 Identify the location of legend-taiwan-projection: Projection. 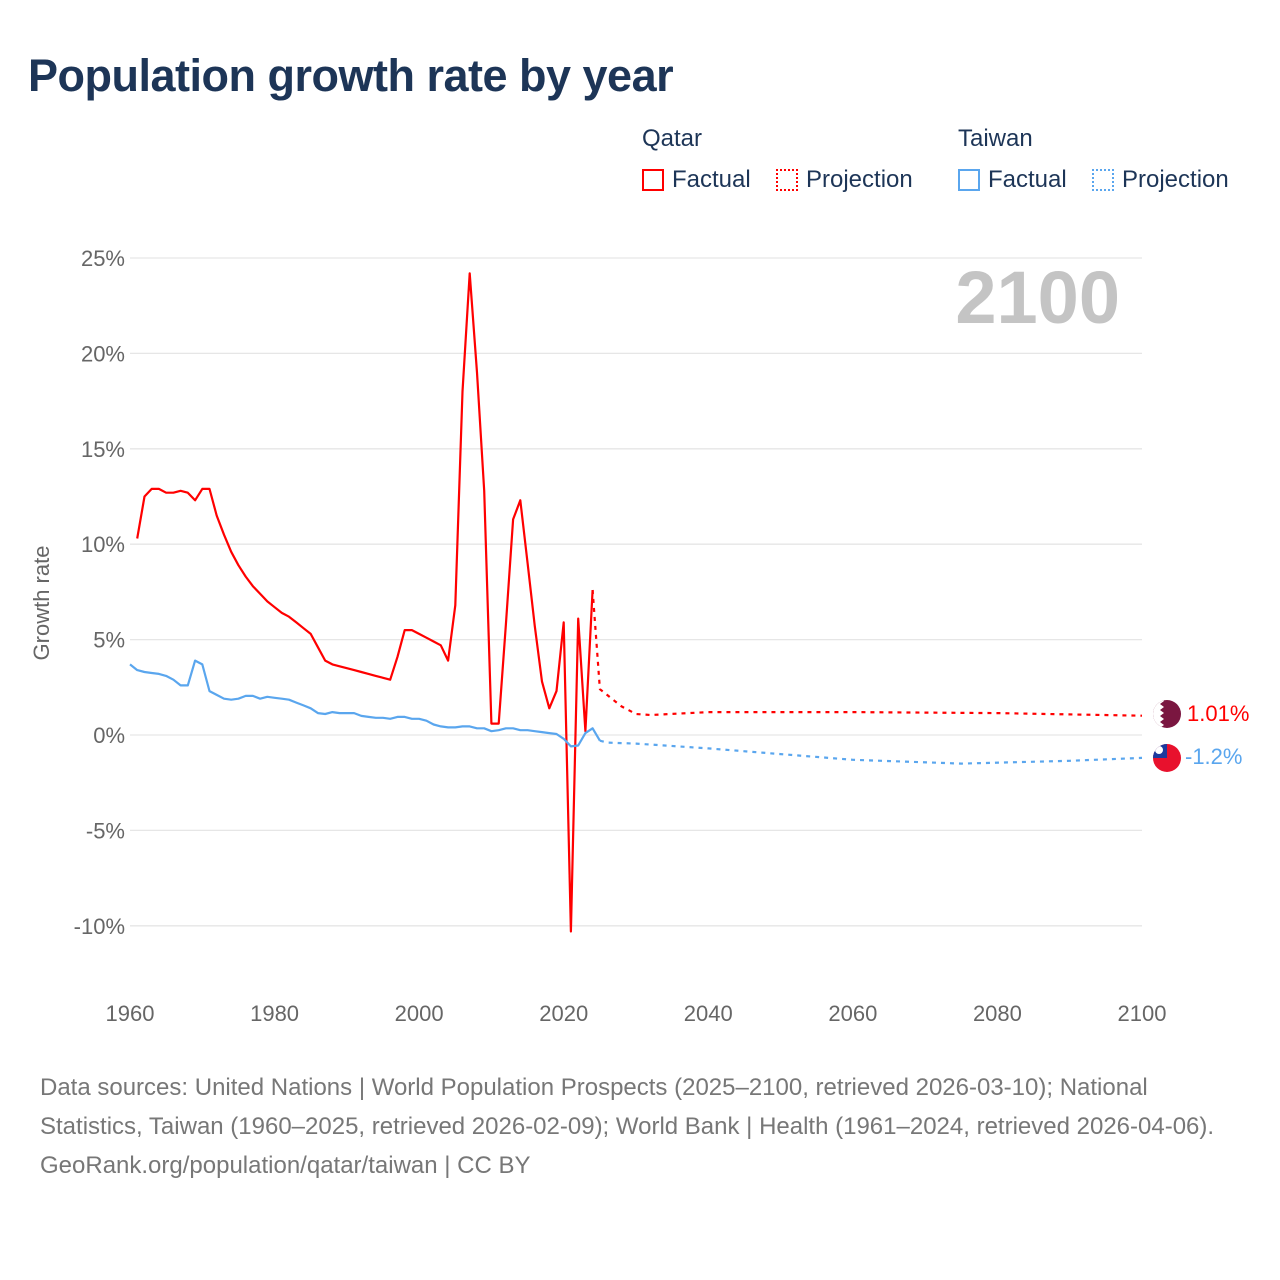
(1160, 180).